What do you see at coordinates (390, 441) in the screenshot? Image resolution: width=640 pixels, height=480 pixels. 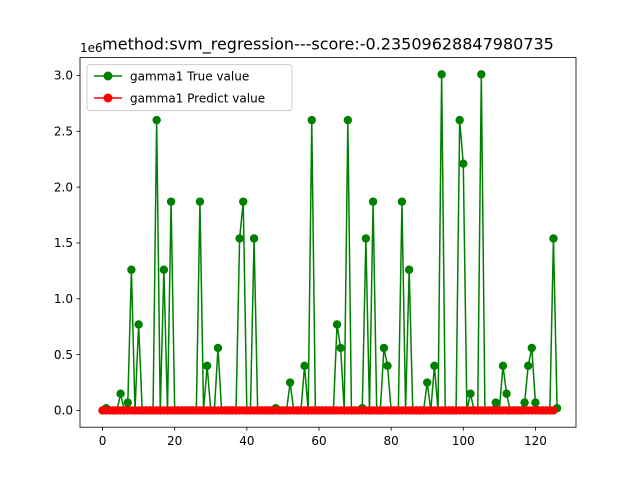 I see `x-tick-label: 80` at bounding box center [390, 441].